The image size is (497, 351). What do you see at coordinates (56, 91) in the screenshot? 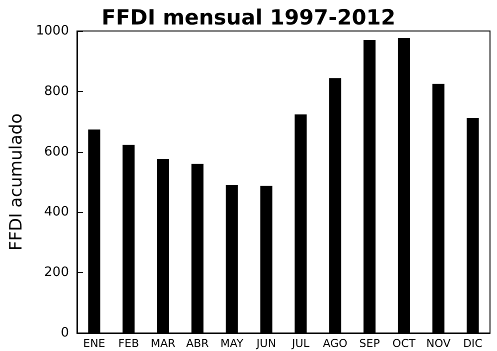
I see `y-tick-label: 800` at bounding box center [56, 91].